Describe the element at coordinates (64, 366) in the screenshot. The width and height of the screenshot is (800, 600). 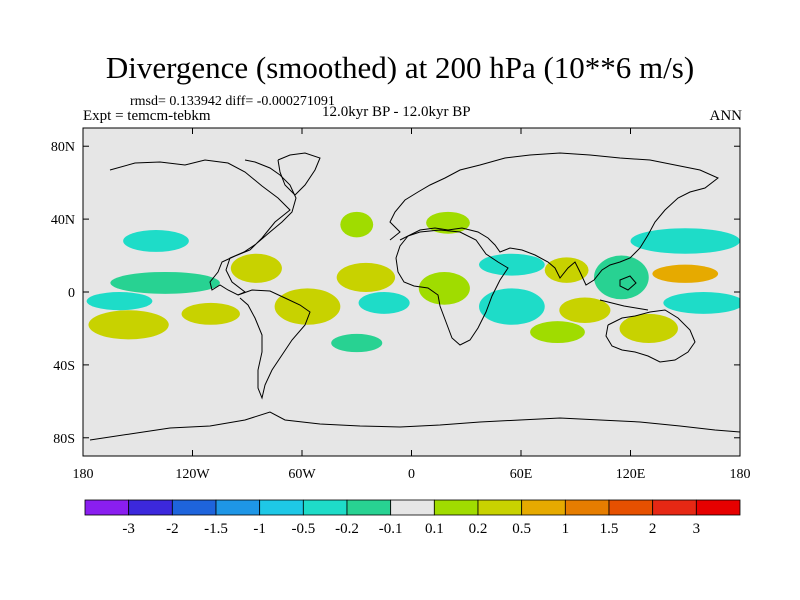
I see `y-tick-label: 40S` at that location.